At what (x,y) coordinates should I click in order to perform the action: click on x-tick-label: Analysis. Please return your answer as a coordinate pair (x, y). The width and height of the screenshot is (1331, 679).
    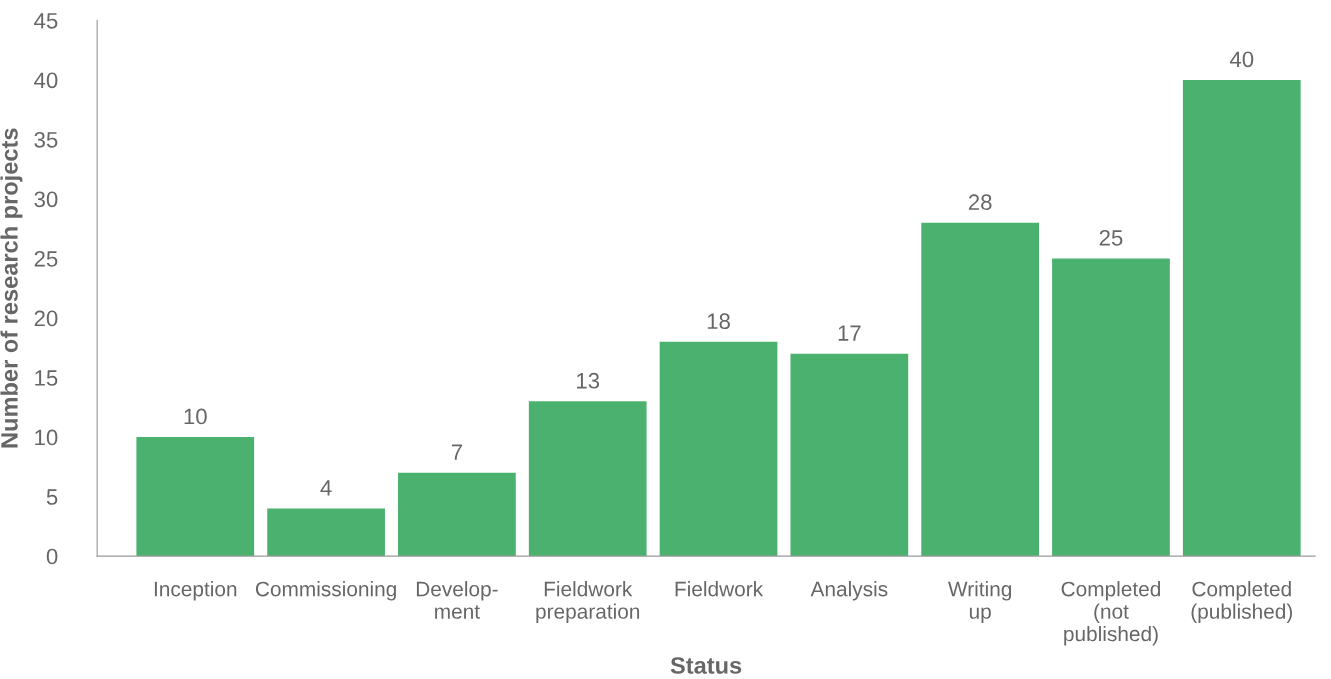
    Looking at the image, I should click on (849, 591).